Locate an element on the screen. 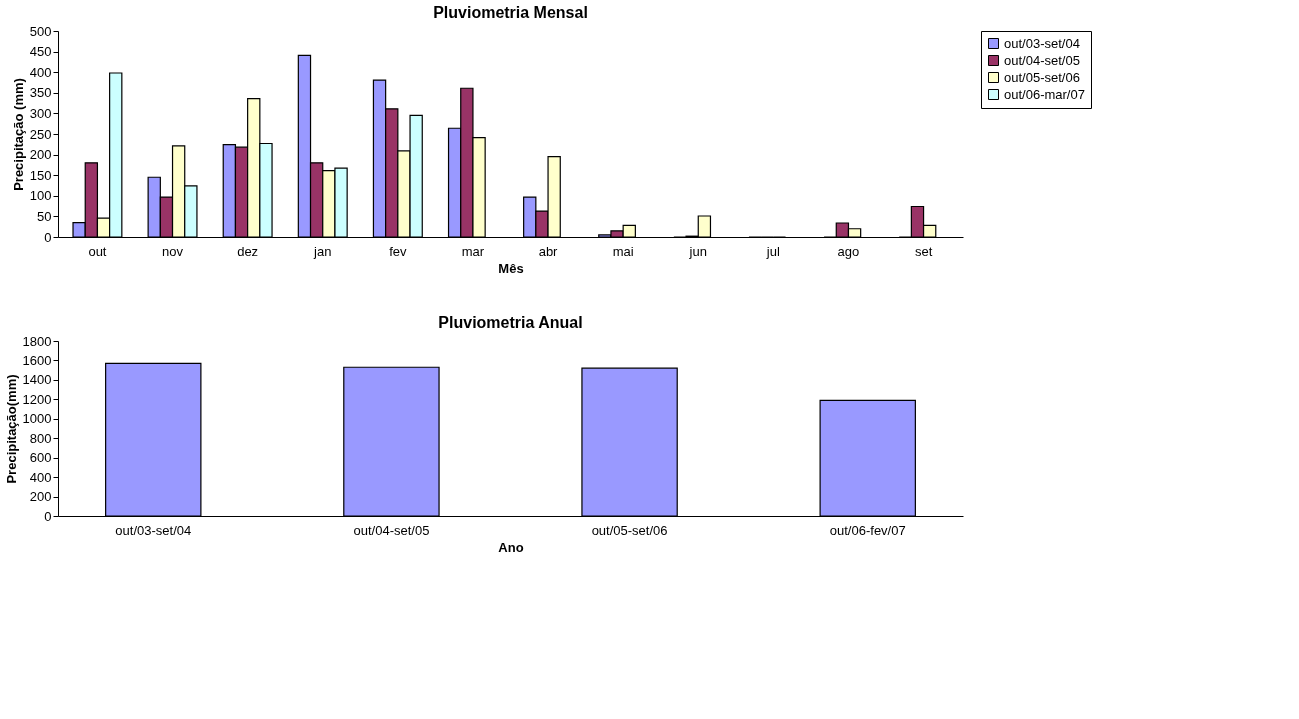  x-tick-label: dez is located at coordinates (248, 251).